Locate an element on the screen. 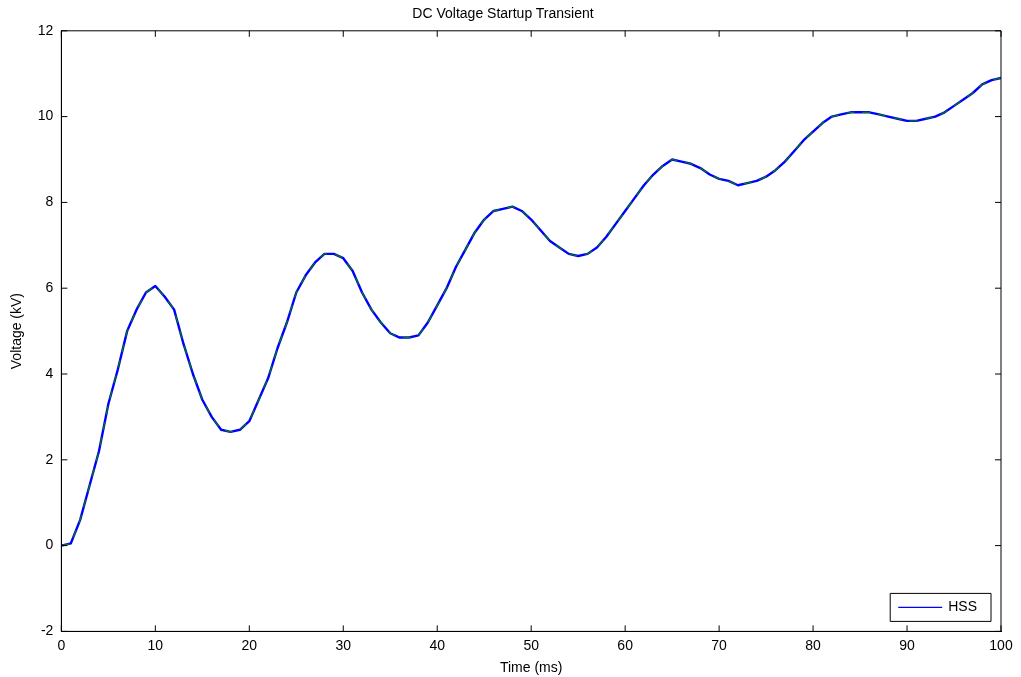 The image size is (1021, 677). y-tick-label: 4 is located at coordinates (49, 372).